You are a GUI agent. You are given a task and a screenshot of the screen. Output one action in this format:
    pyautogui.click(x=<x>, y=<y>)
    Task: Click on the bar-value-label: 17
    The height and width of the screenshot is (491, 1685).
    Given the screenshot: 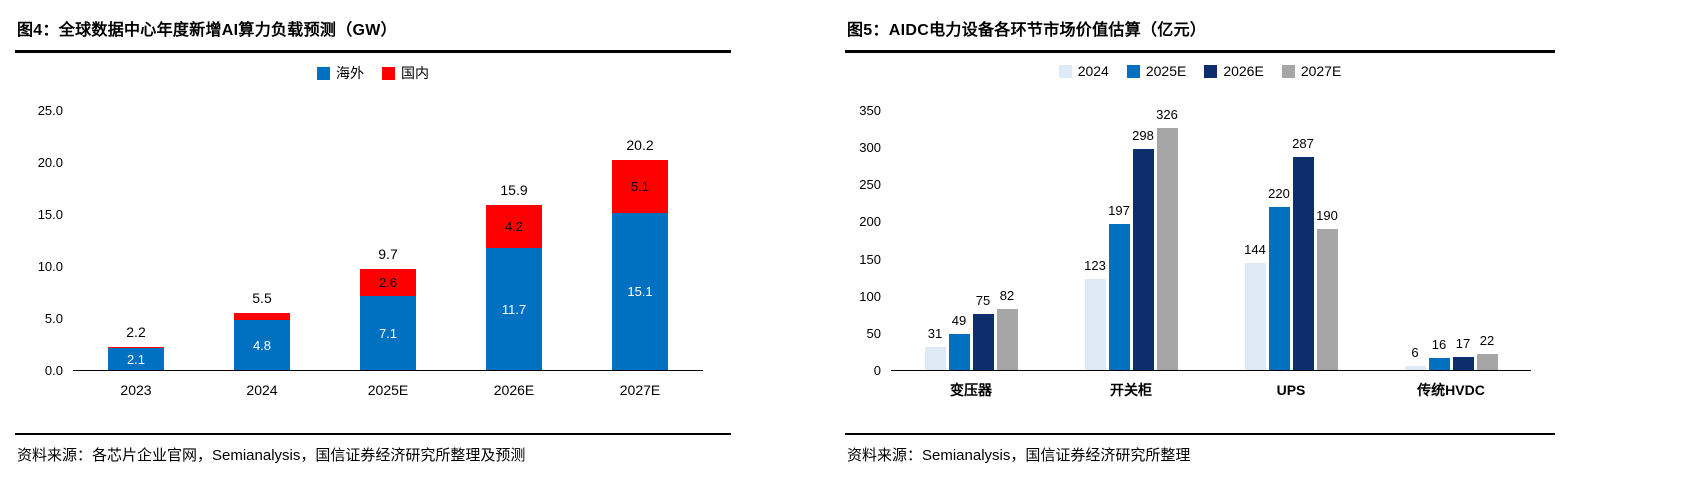 What is the action you would take?
    pyautogui.click(x=1463, y=344)
    